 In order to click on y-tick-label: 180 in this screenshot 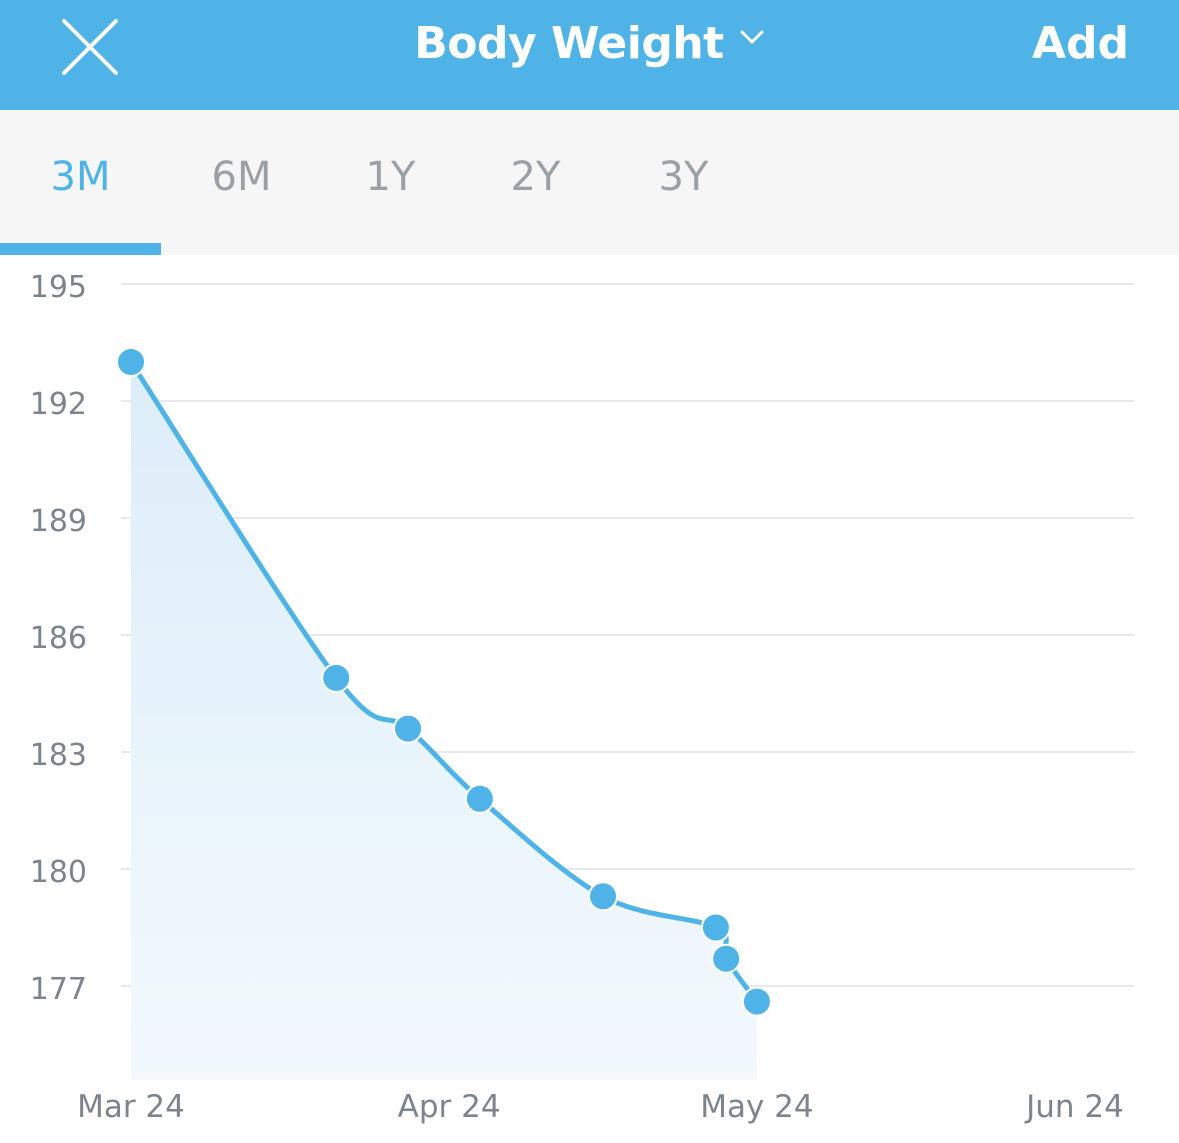, I will do `click(58, 872)`.